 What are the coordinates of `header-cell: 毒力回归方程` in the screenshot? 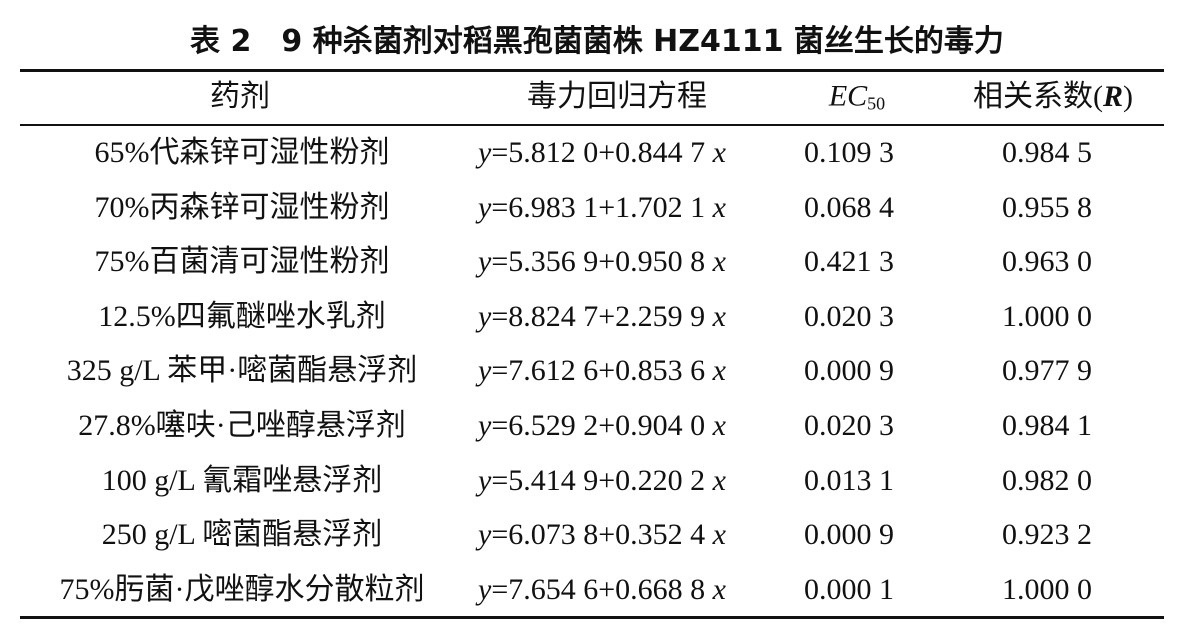 It's located at (617, 96).